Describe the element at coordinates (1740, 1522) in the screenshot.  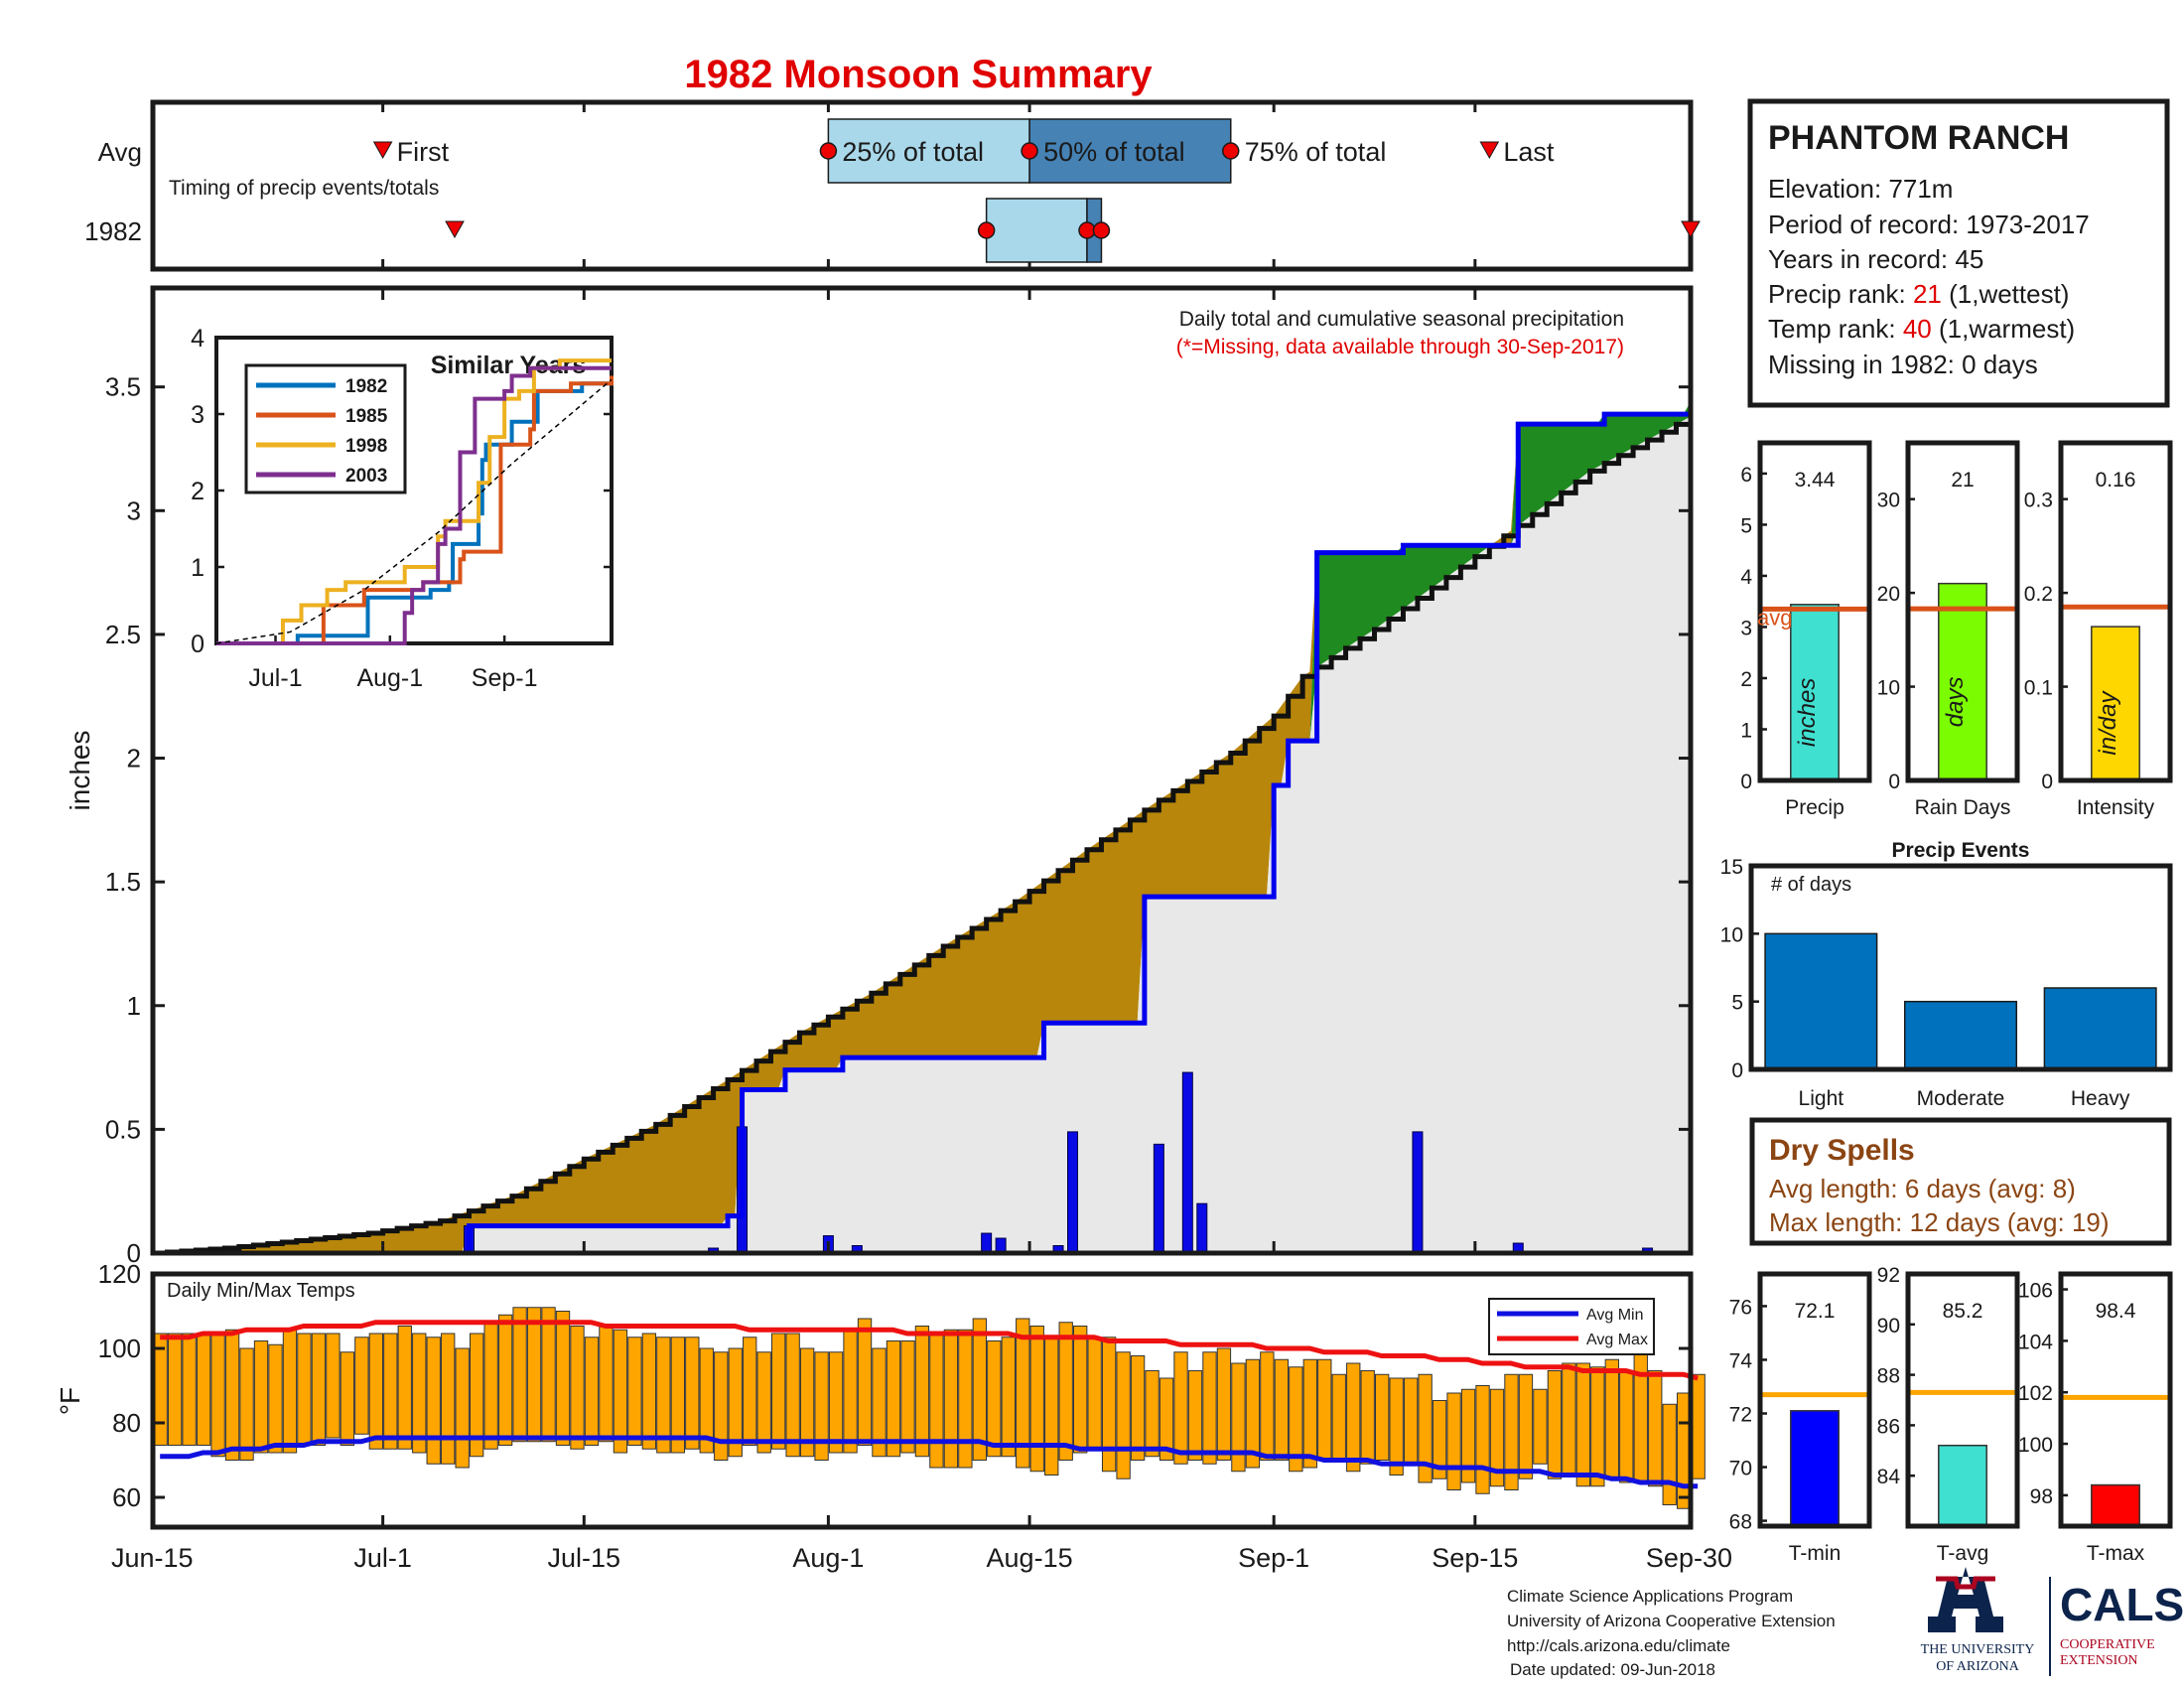
I see `tmin_mean-ytick-label: 68` at that location.